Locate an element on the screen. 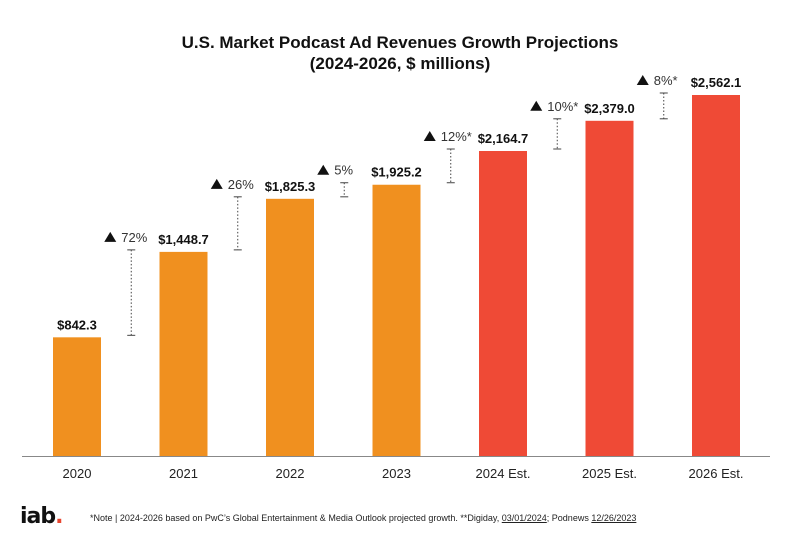 The width and height of the screenshot is (800, 538). bar-2024est is located at coordinates (503, 303).